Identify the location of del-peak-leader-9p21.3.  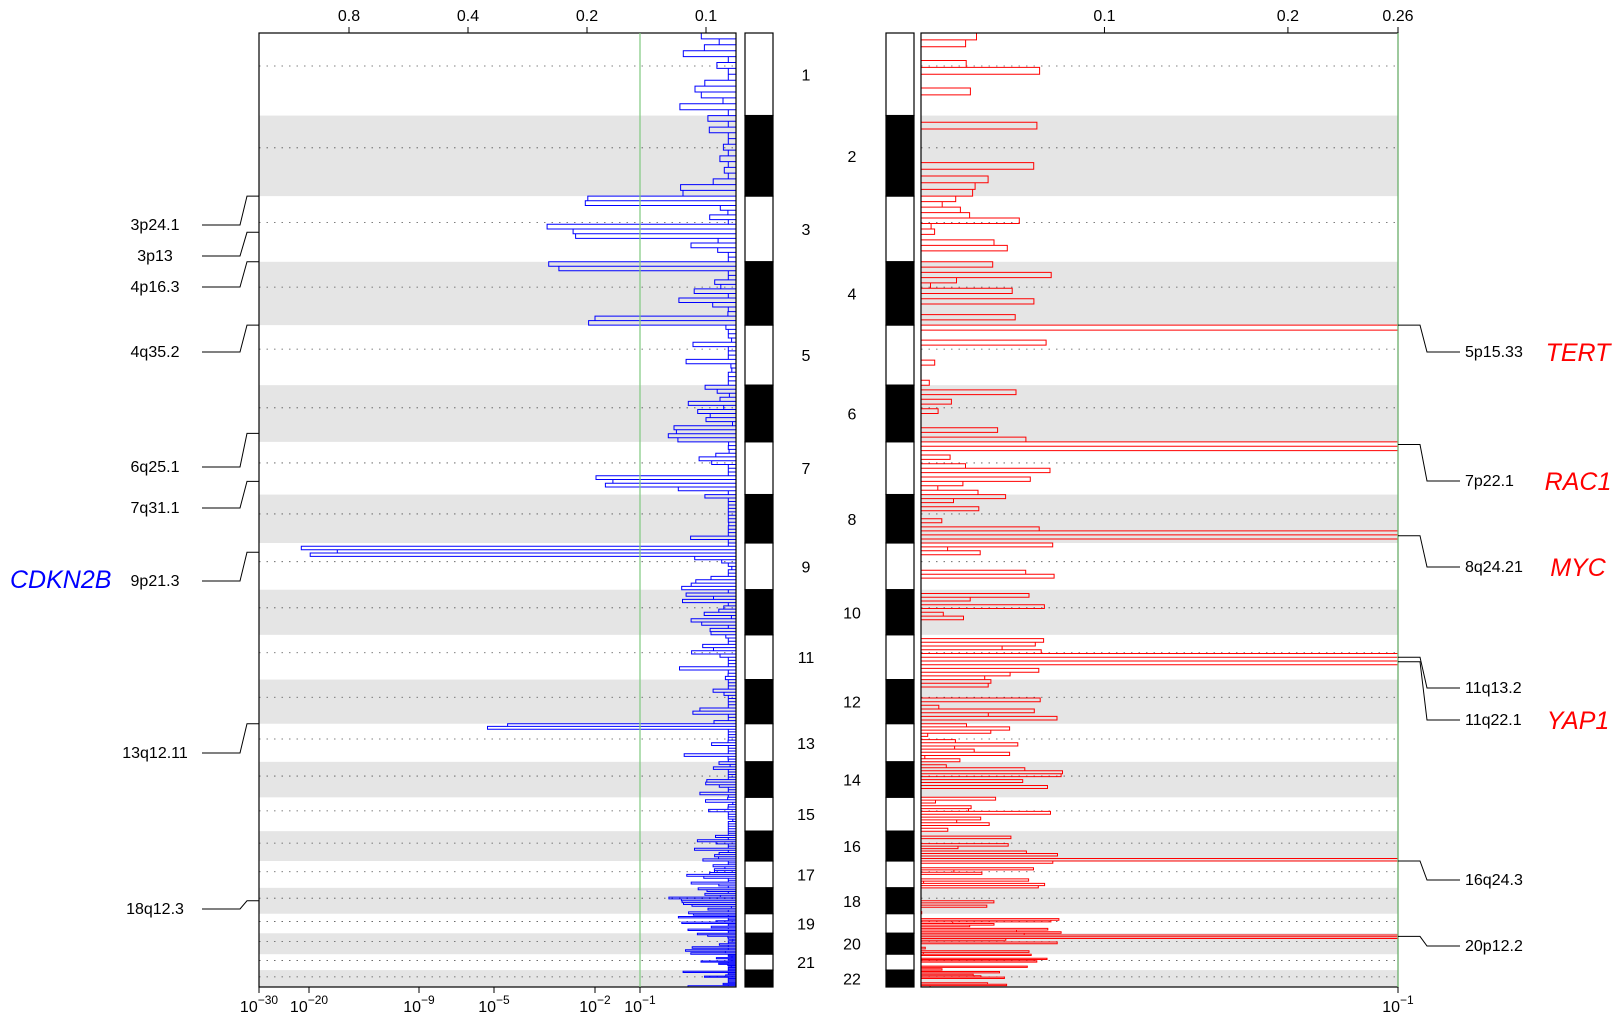
(230, 566).